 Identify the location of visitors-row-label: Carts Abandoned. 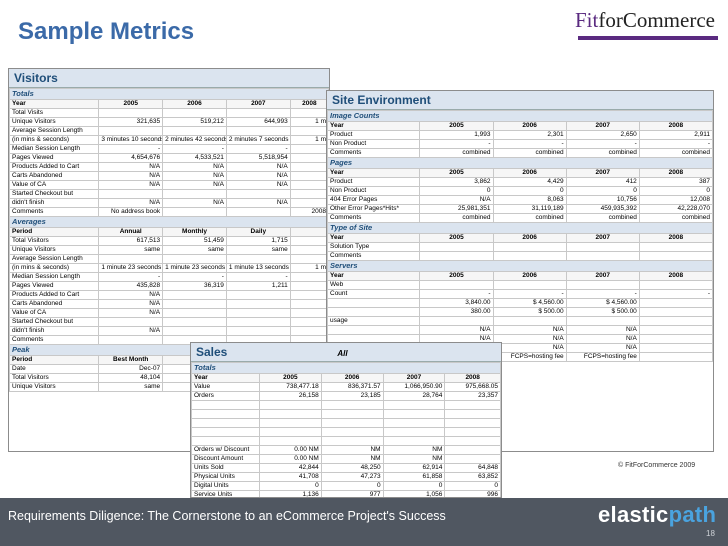
(54, 176).